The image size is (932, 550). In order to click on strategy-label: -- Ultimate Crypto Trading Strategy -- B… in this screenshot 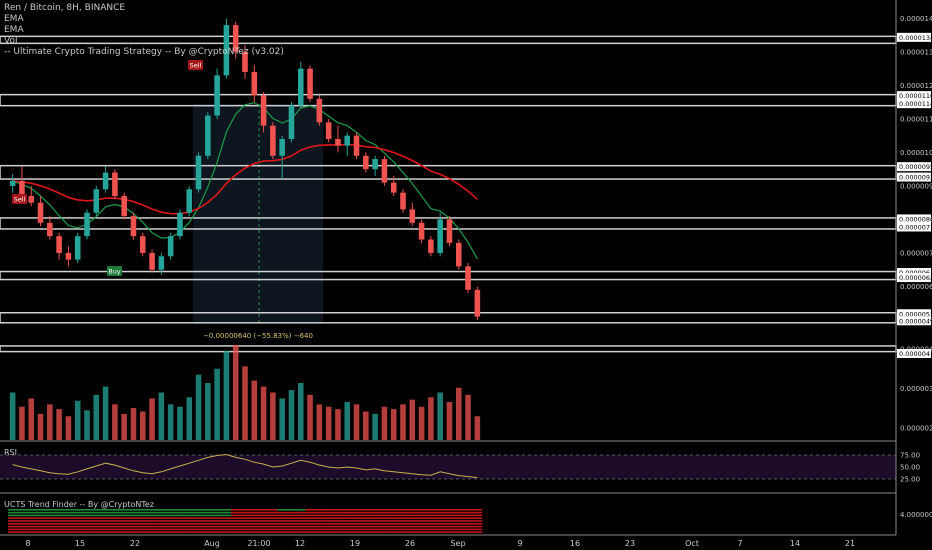, I will do `click(144, 52)`.